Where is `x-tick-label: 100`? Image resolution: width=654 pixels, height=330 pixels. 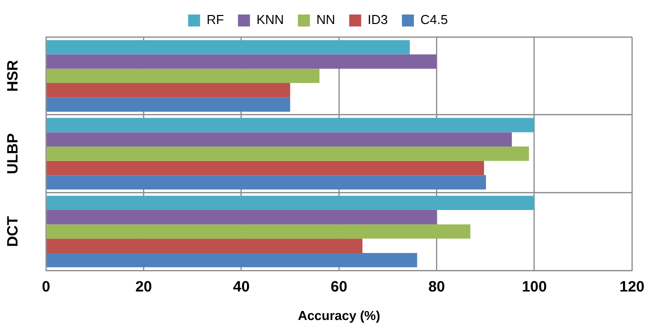
x-tick-label: 100 is located at coordinates (534, 287).